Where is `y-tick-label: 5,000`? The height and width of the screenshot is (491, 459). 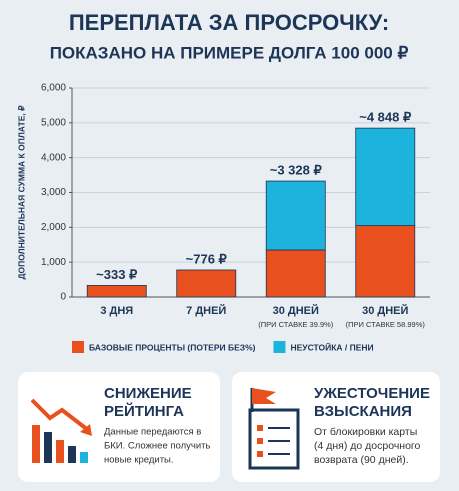 y-tick-label: 5,000 is located at coordinates (53, 122).